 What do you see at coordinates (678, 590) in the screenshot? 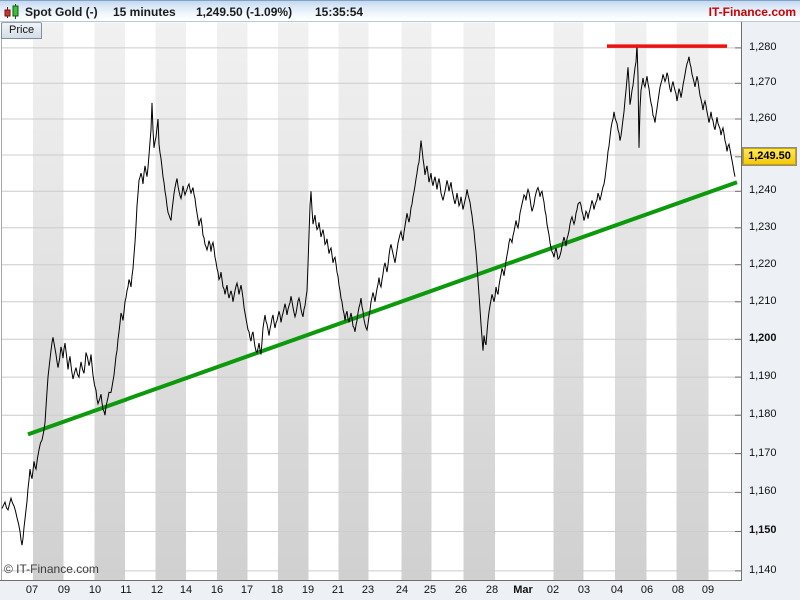
I see `x-axis-label: 08` at bounding box center [678, 590].